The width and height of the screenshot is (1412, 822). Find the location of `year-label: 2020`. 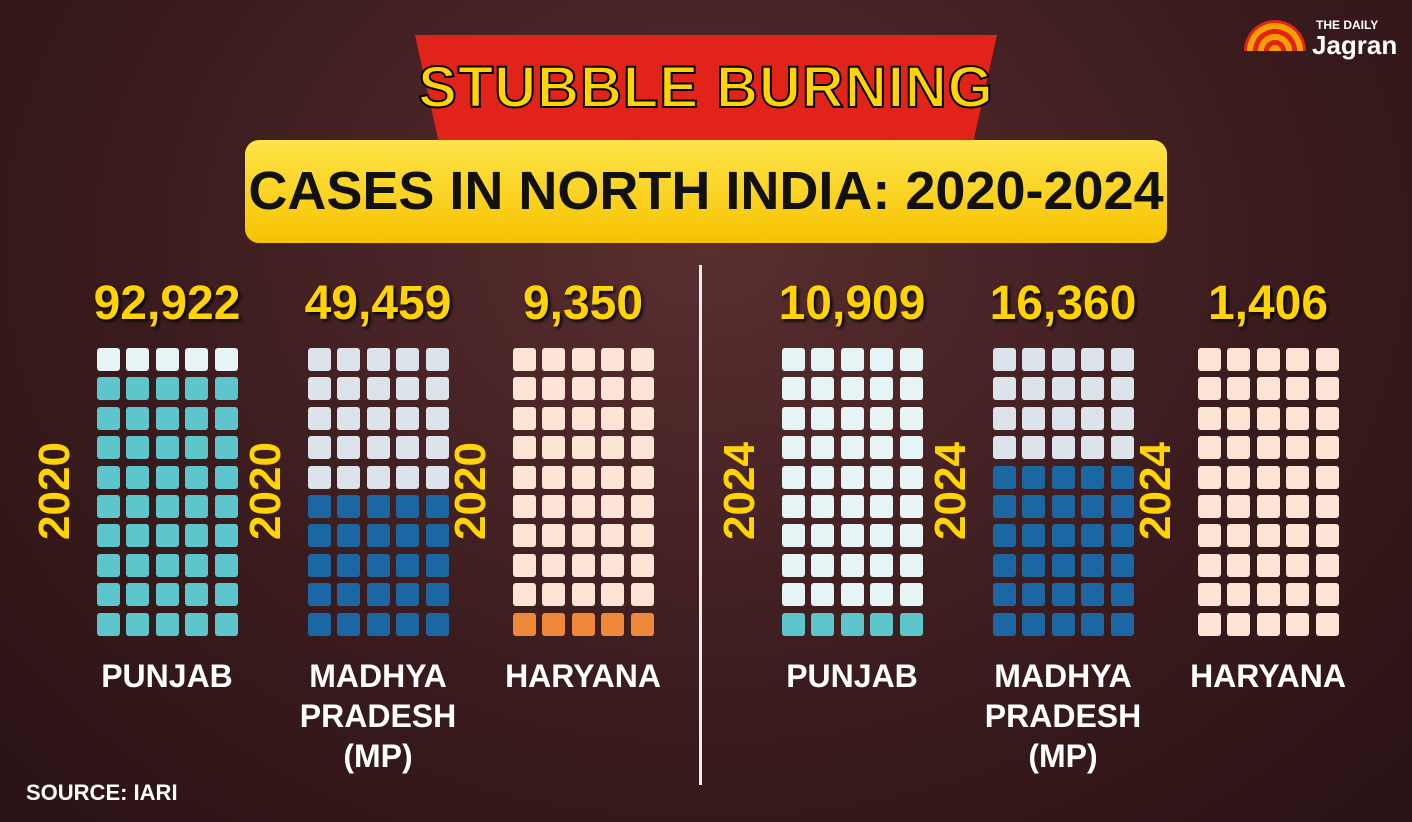

year-label: 2020 is located at coordinates (54, 491).